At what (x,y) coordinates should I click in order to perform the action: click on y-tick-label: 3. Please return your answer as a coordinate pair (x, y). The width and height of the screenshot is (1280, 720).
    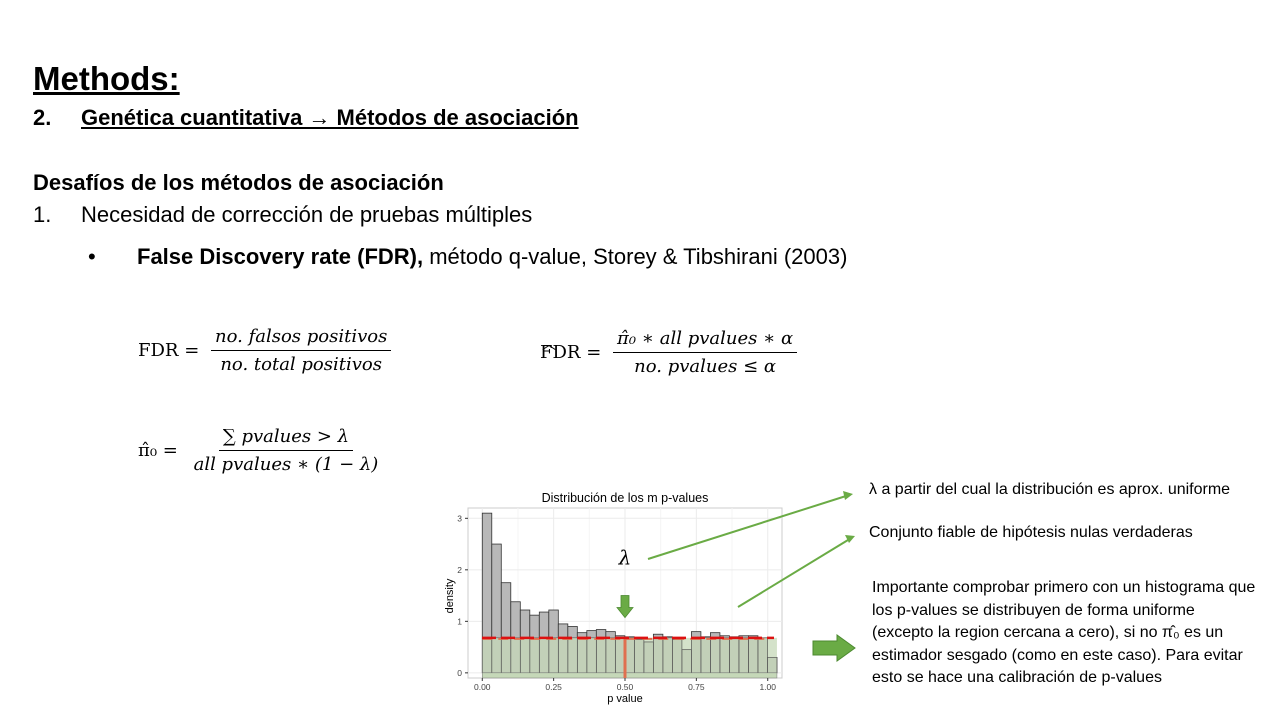
    Looking at the image, I should click on (459, 518).